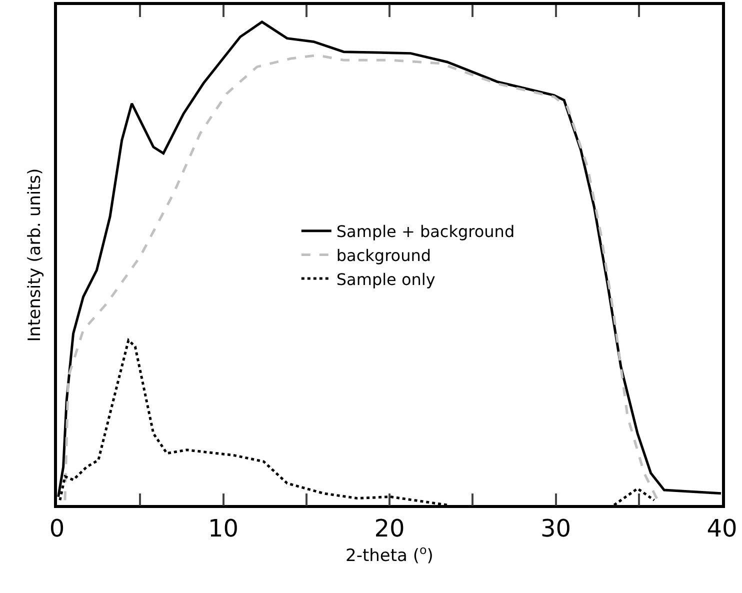  What do you see at coordinates (386, 279) in the screenshot?
I see `legend-label: Sample only` at bounding box center [386, 279].